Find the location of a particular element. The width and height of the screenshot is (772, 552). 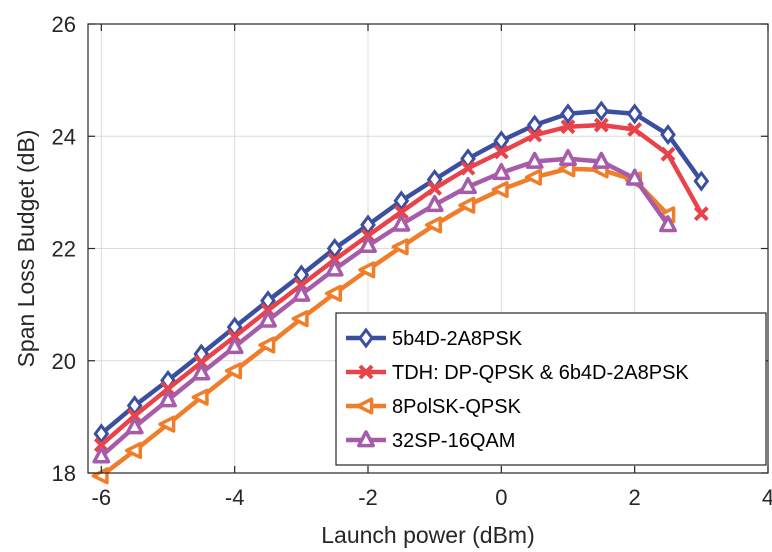

legend-label: 32SP-16QAM is located at coordinates (453, 441).